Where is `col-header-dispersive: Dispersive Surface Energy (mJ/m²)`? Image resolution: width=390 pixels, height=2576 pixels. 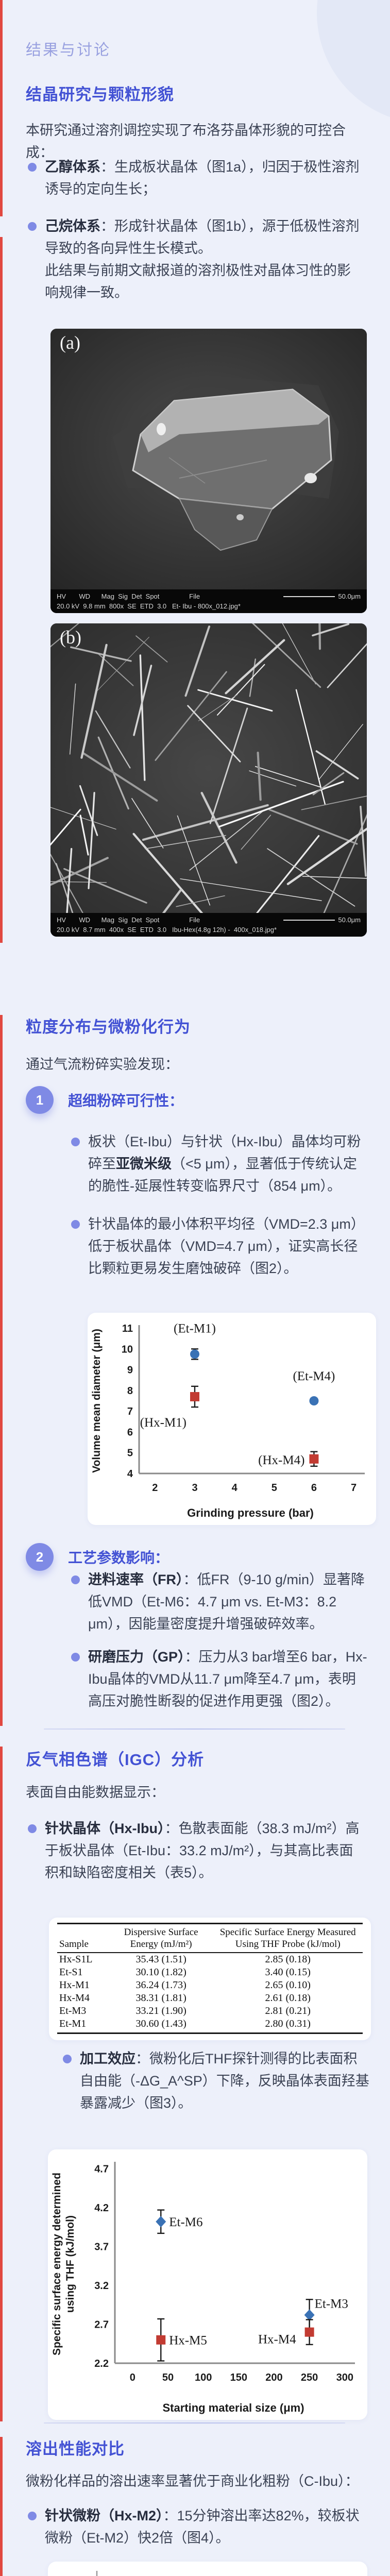 col-header-dispersive: Dispersive Surface Energy (mJ/m²) is located at coordinates (161, 1938).